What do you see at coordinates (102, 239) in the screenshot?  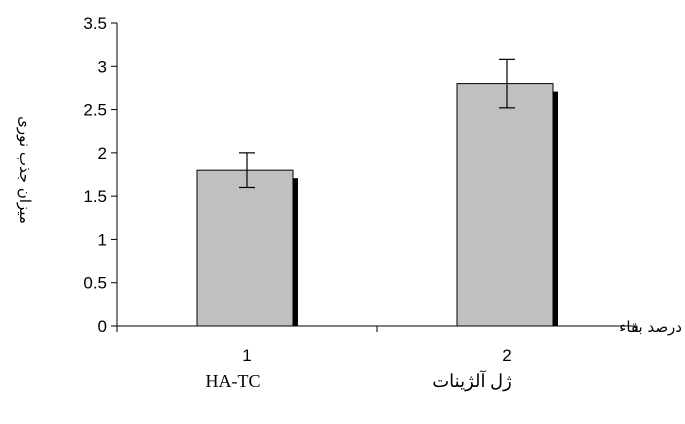 I see `y-tick-label: 1` at bounding box center [102, 239].